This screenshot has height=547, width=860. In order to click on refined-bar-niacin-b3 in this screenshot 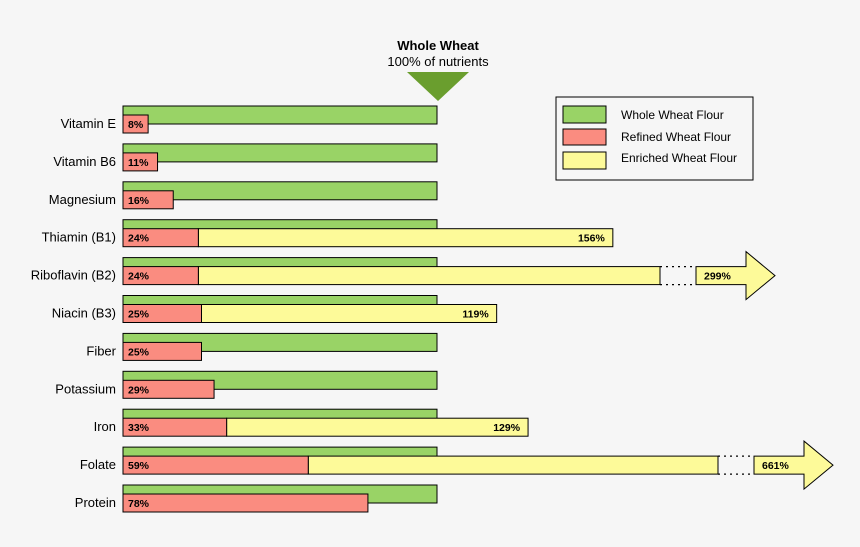, I will do `click(162, 313)`.